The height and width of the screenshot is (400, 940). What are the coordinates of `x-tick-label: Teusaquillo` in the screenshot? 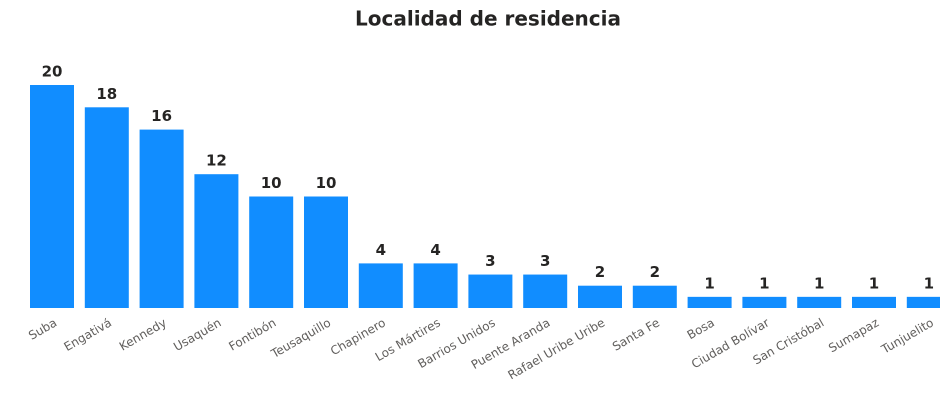 It's located at (300, 339).